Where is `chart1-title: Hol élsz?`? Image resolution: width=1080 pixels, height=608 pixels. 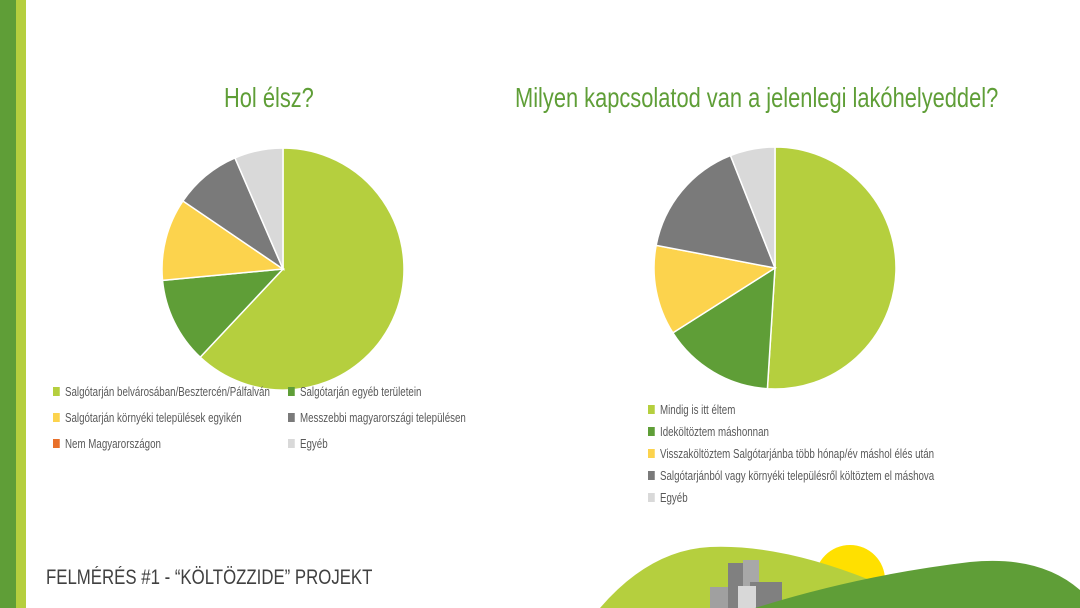 chart1-title: Hol élsz? is located at coordinates (269, 97).